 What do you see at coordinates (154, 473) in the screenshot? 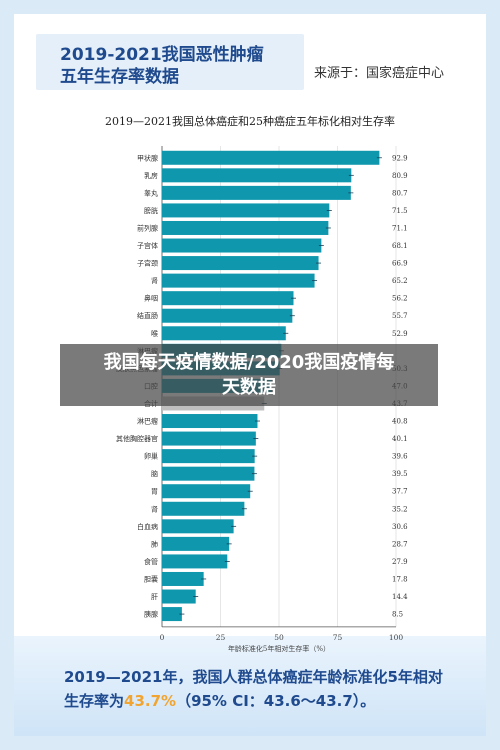
I see `category-label: 脑` at bounding box center [154, 473].